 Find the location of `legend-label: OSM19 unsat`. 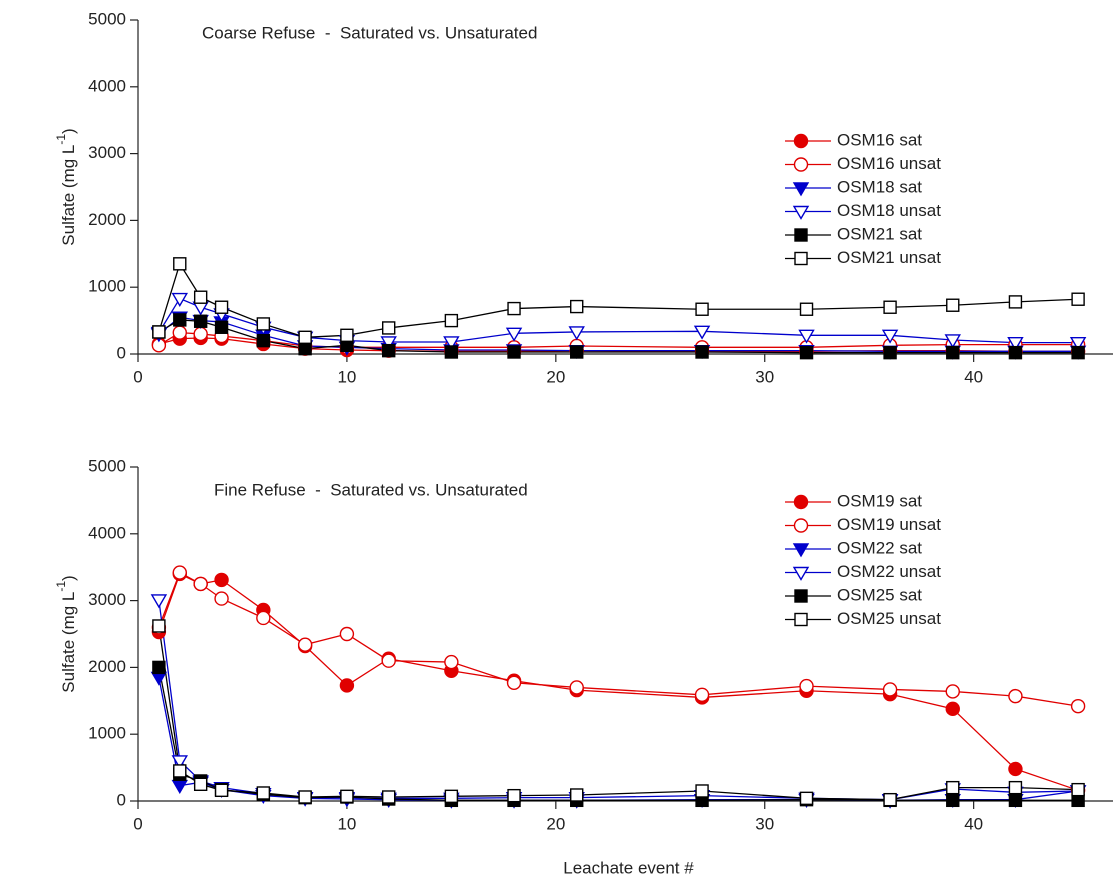

legend-label: OSM19 unsat is located at coordinates (889, 524).